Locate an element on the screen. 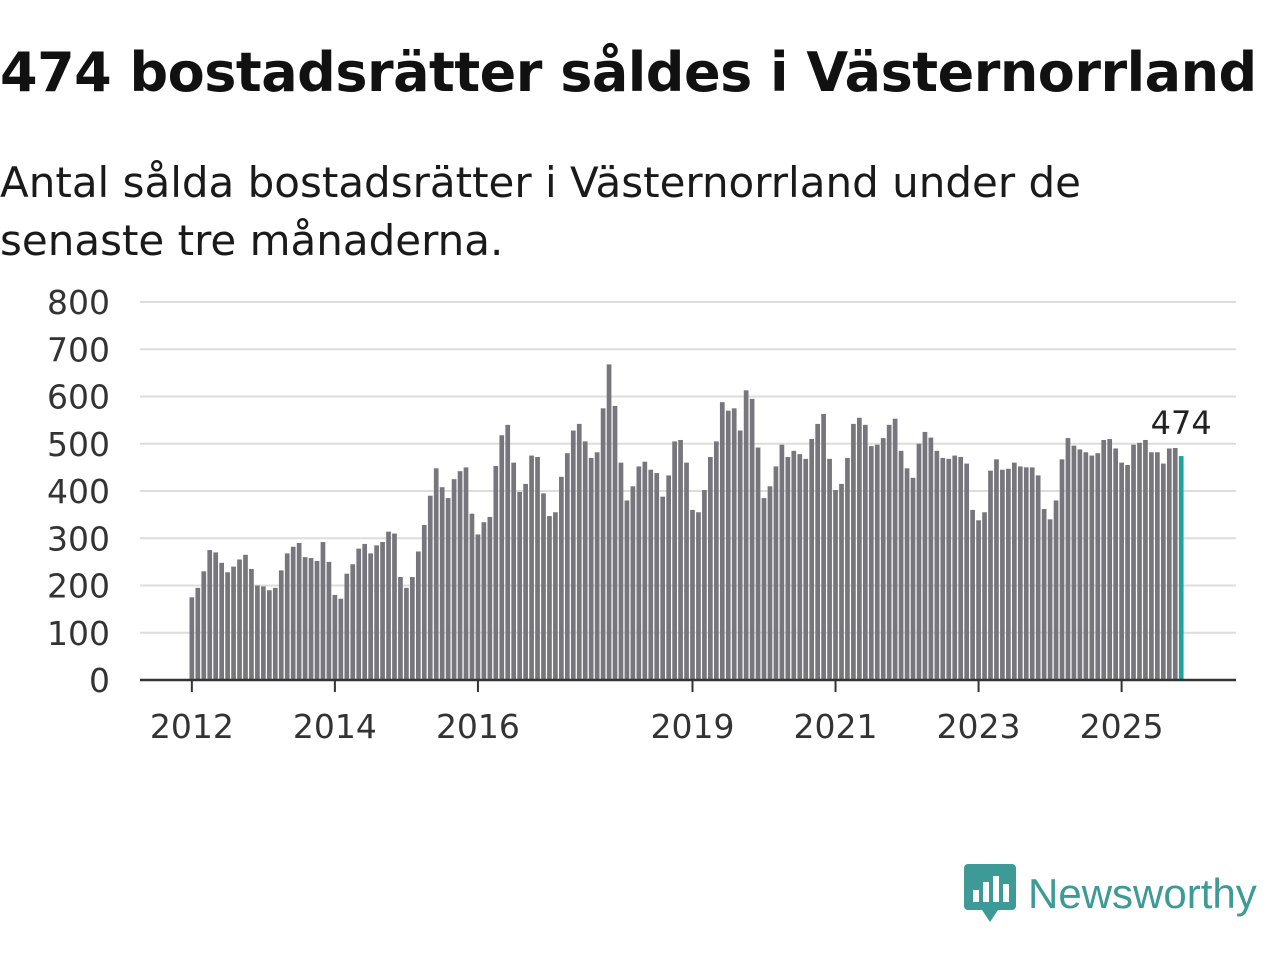 The height and width of the screenshot is (960, 1280). y-tick-label: 200 is located at coordinates (78, 586).